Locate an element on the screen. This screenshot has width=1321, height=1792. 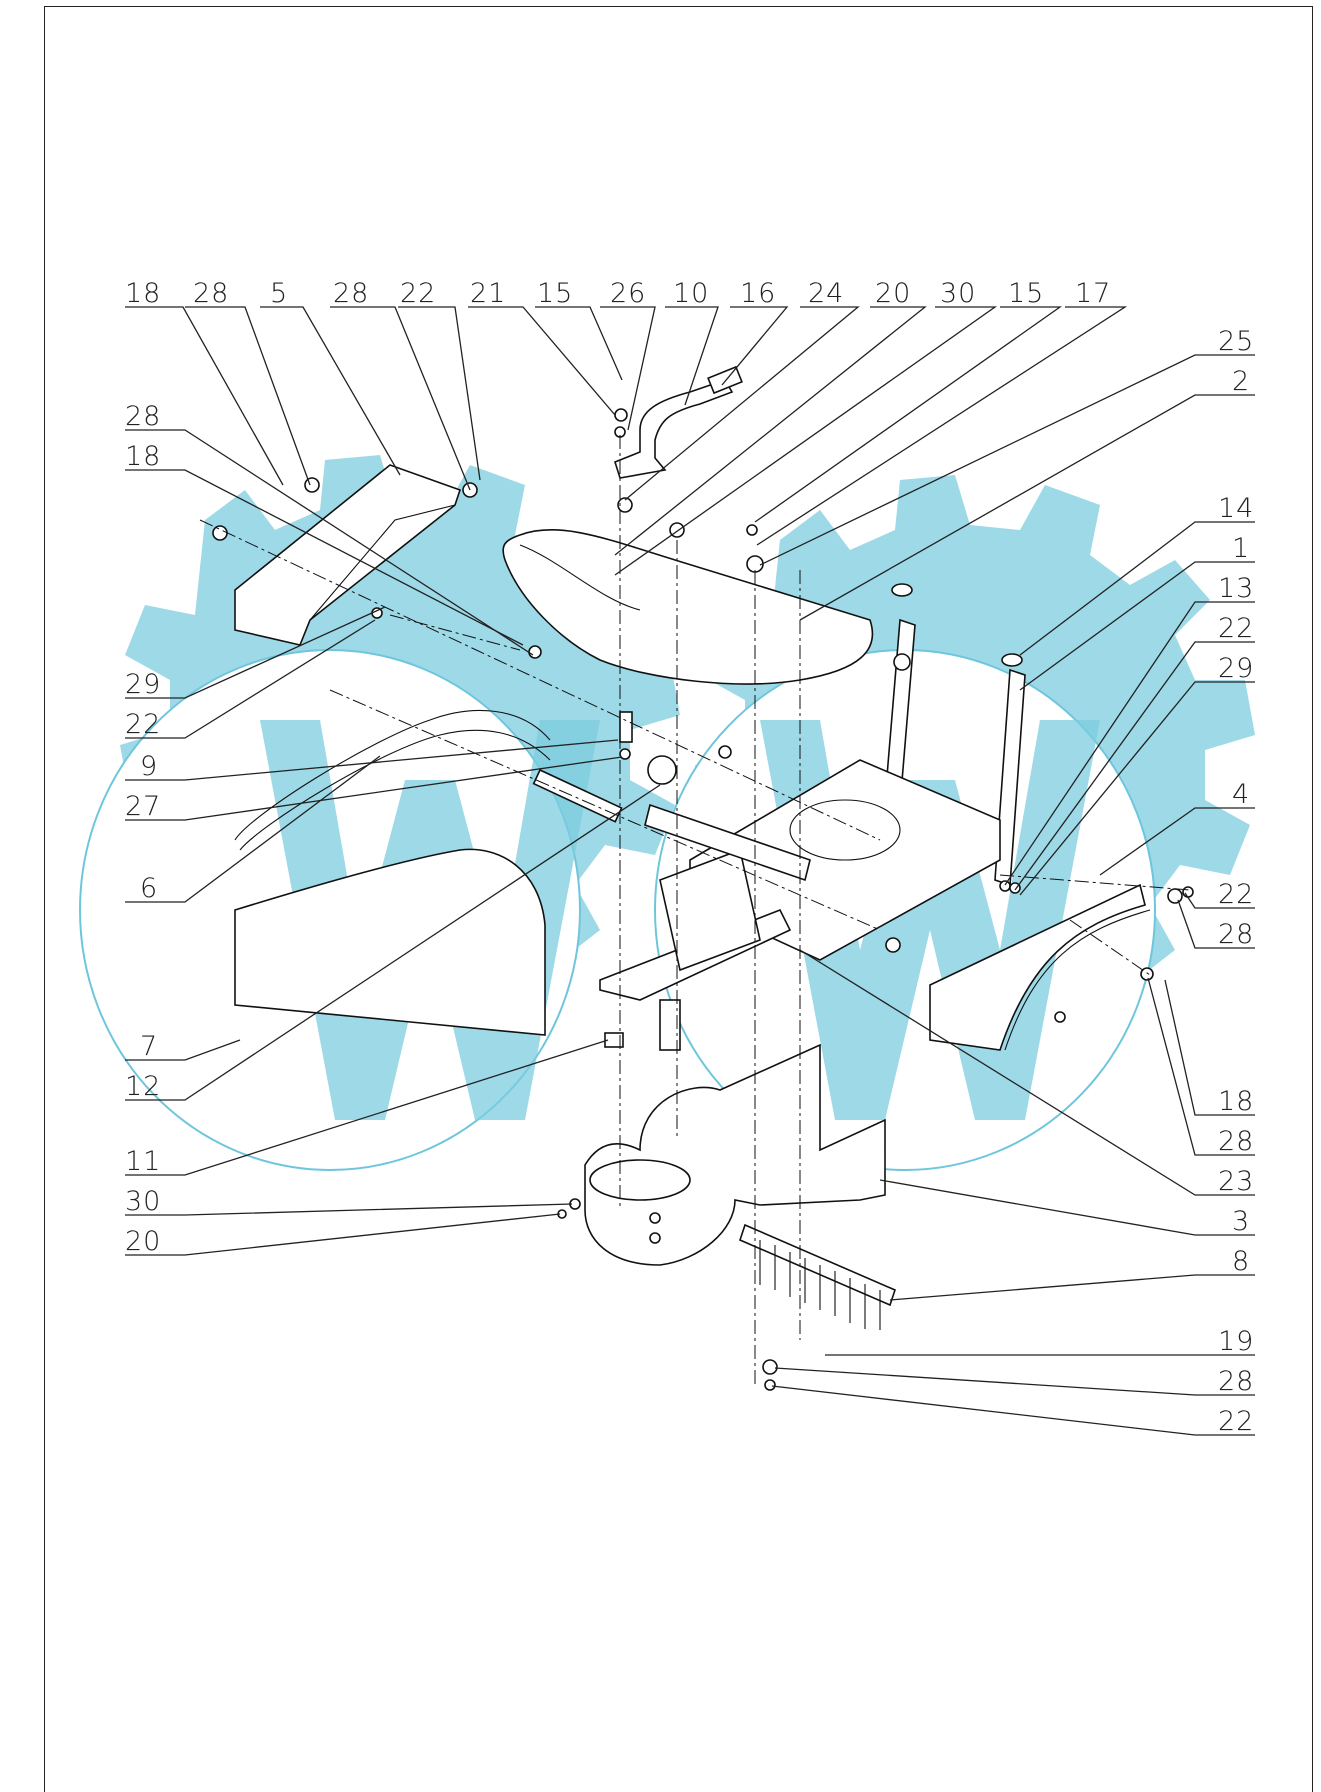
part-10-handle is located at coordinates (674, 429).